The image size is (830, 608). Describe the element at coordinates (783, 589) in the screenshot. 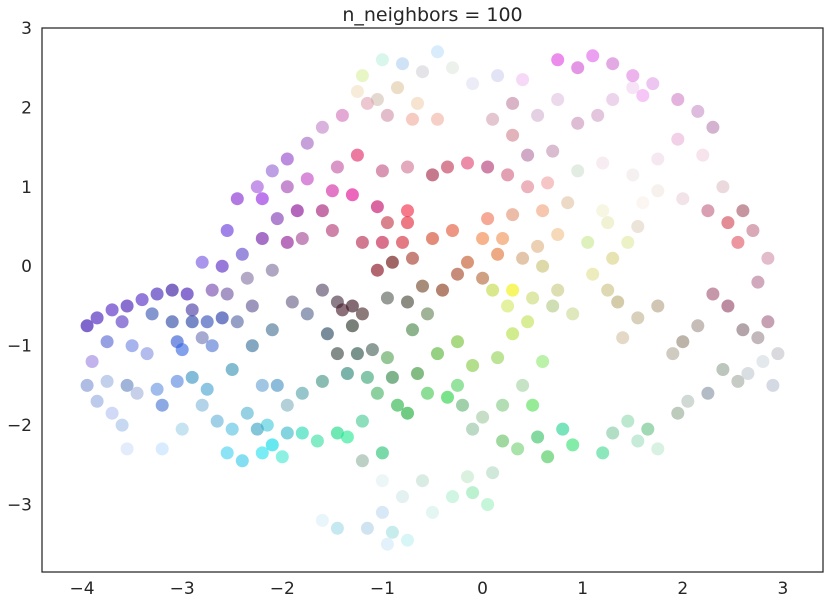

I see `x-tick-label: 3` at that location.